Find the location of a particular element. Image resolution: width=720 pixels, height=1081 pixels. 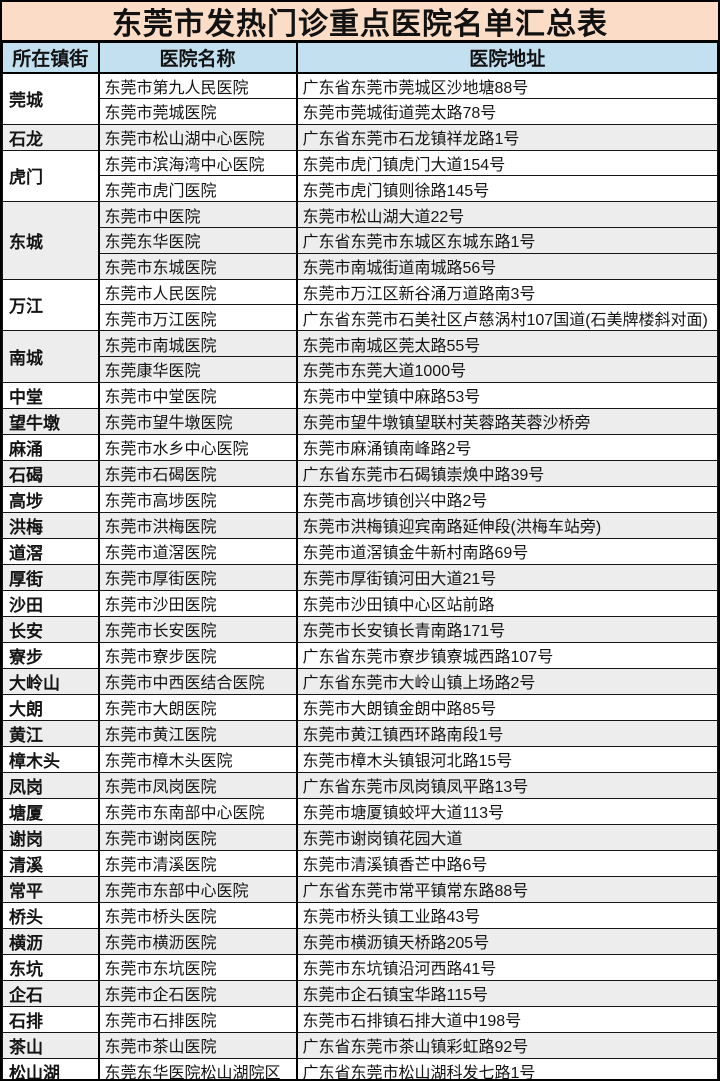

table-row: 横沥 东莞市横沥医院 东莞市横沥镇天桥路205号 is located at coordinates (360, 941).